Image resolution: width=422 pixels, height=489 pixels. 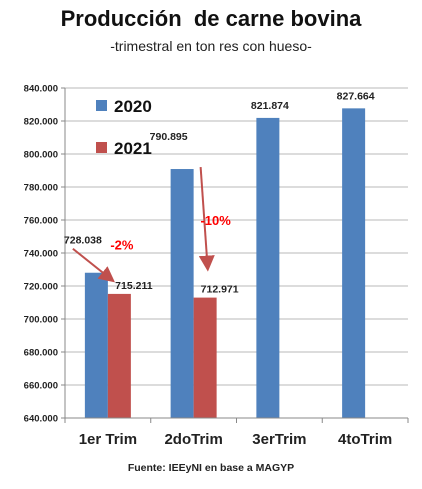 What do you see at coordinates (215, 220) in the screenshot?
I see `annotation-label: -10%` at bounding box center [215, 220].